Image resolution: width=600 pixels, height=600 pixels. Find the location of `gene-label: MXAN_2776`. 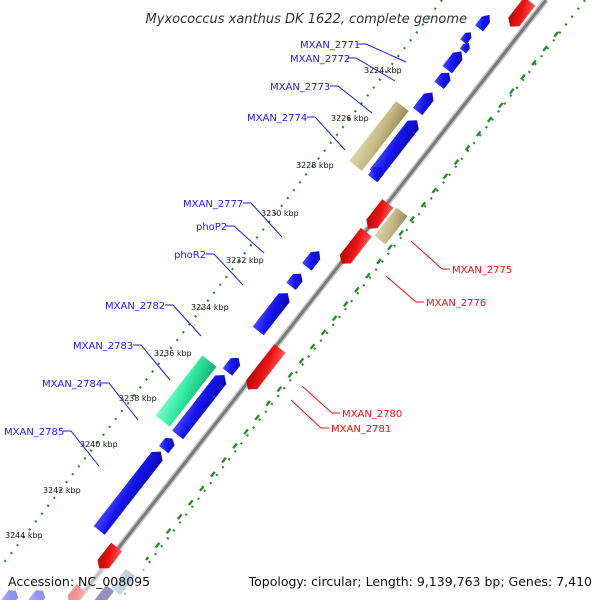

gene-label: MXAN_2776 is located at coordinates (456, 303).